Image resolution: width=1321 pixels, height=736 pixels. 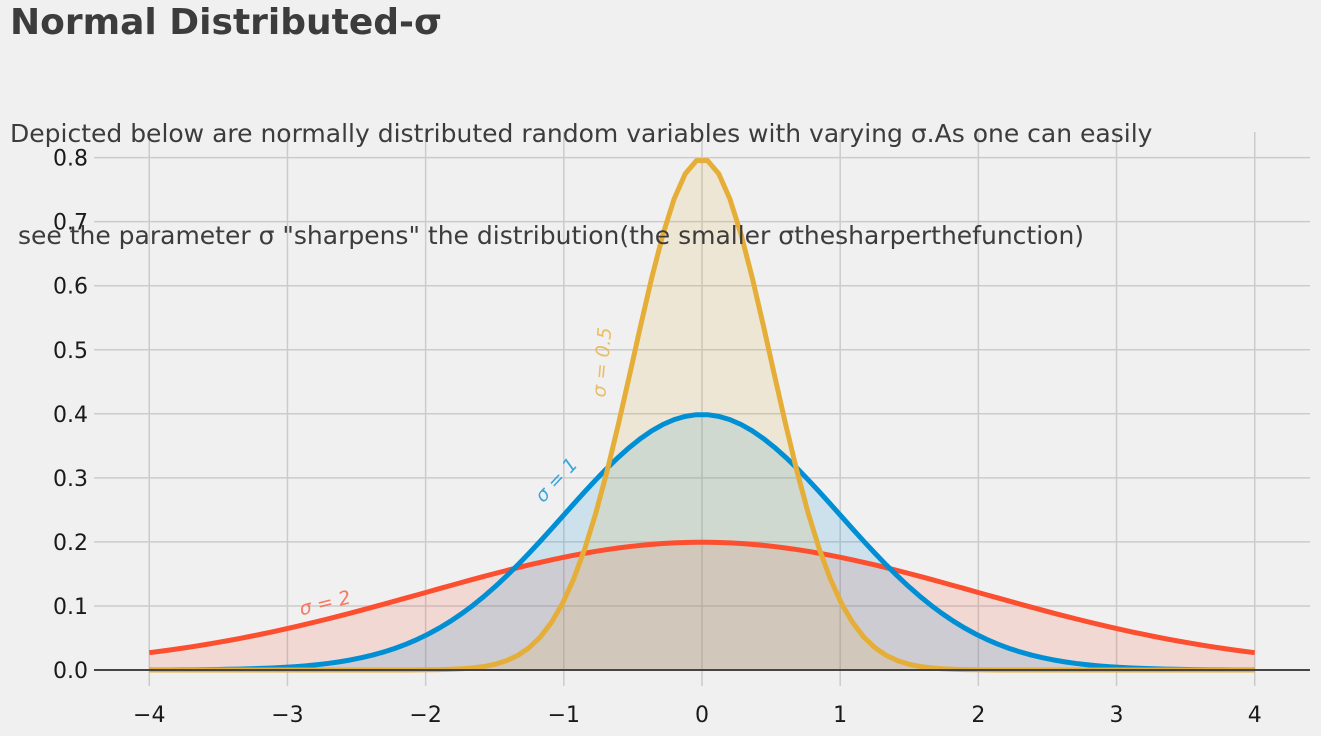 What do you see at coordinates (978, 715) in the screenshot?
I see `x-tick-label: 2` at bounding box center [978, 715].